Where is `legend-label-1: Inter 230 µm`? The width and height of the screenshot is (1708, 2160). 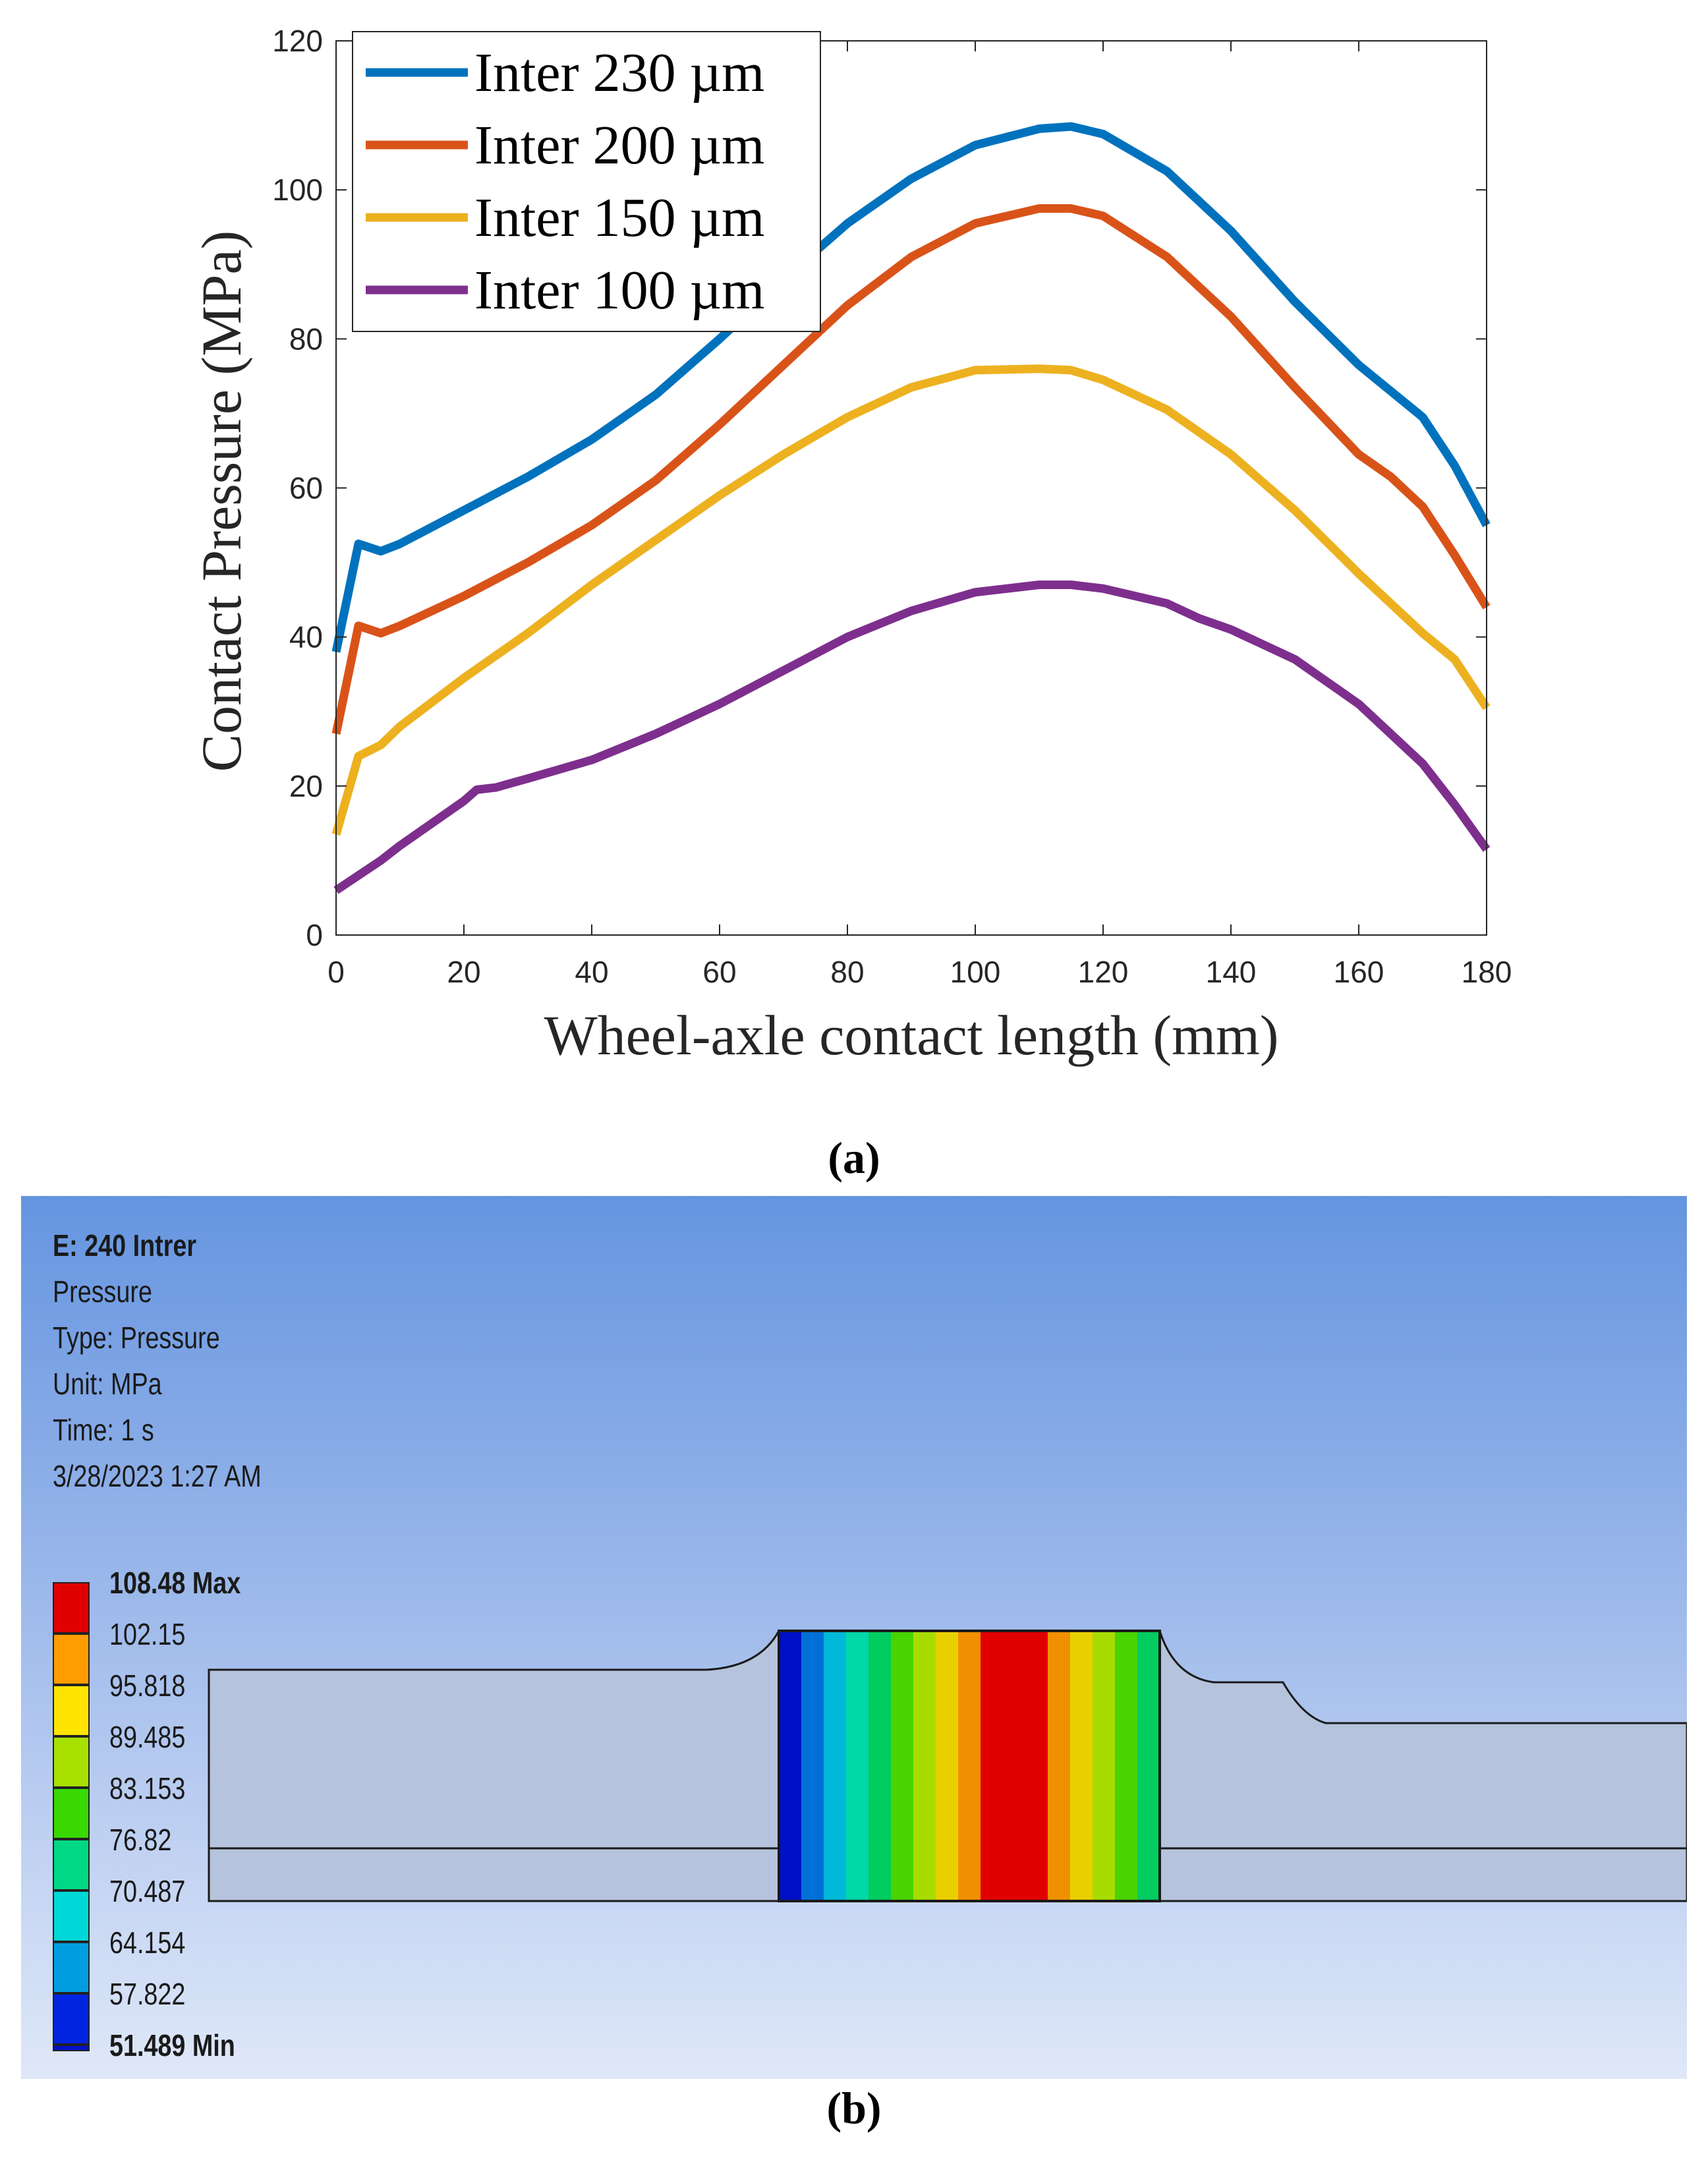 legend-label-1: Inter 230 µm is located at coordinates (619, 72).